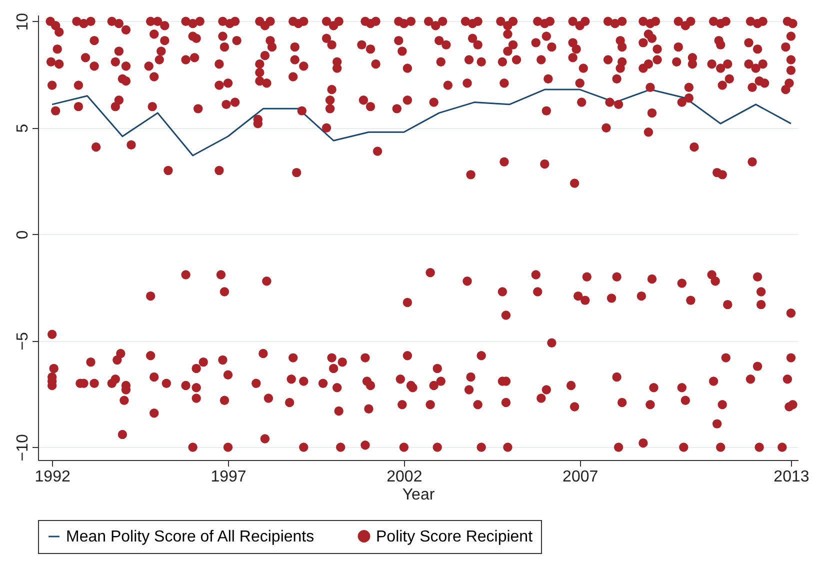  What do you see at coordinates (23, 21) in the screenshot?
I see `y-tick-label: 10` at bounding box center [23, 21].